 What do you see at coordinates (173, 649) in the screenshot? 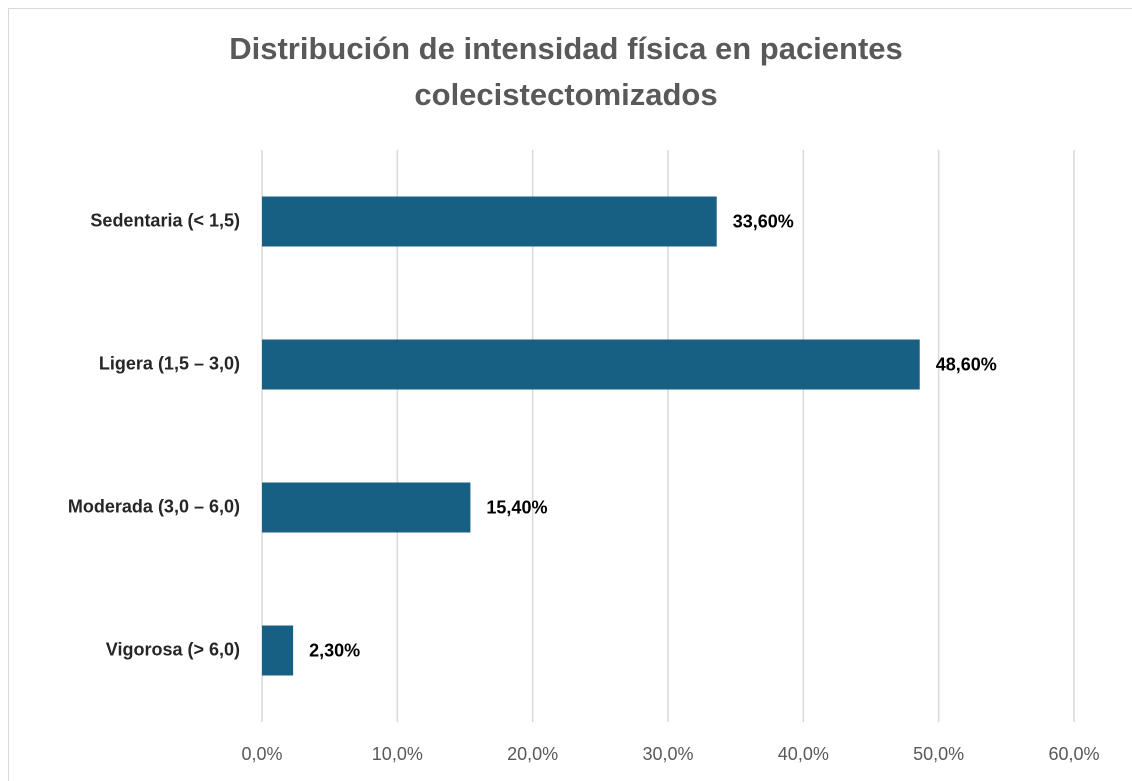
I see `y-tick-label: Vigorosa (> 6,0)` at bounding box center [173, 649].